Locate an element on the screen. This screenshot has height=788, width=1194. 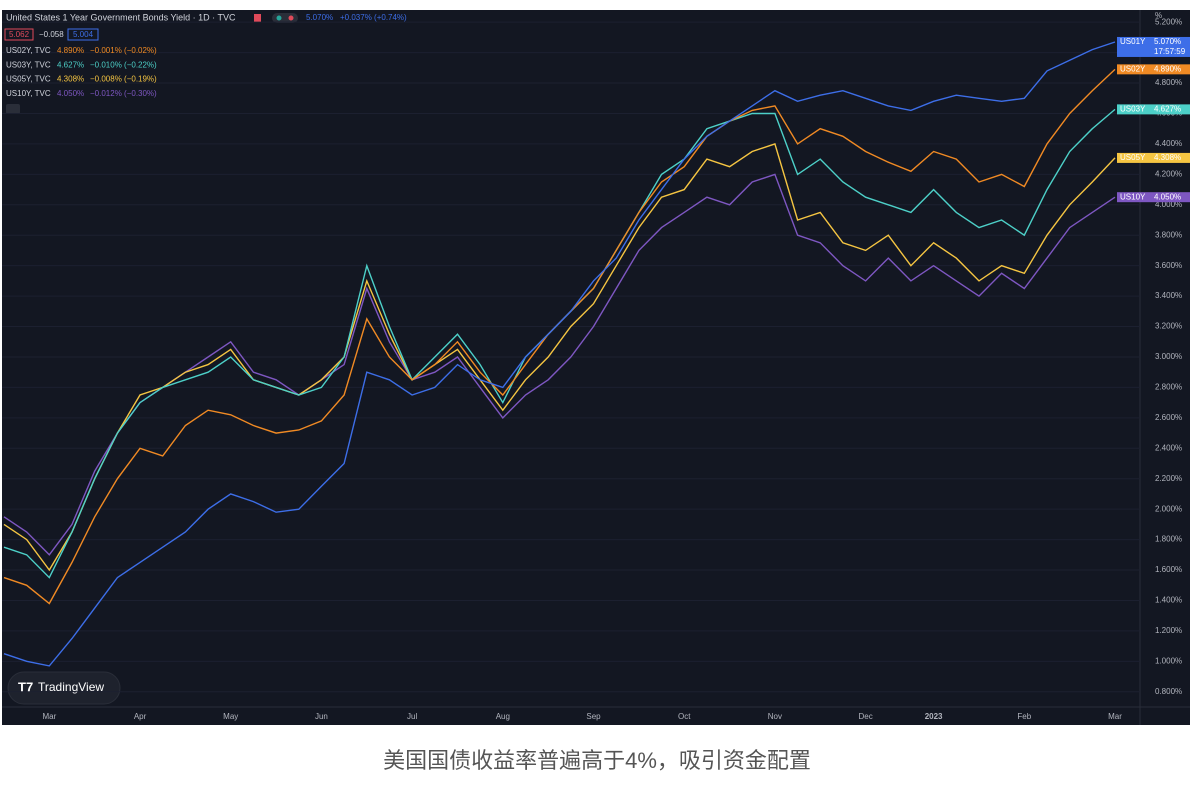
y-tick-label: 0.800% is located at coordinates (1168, 691).